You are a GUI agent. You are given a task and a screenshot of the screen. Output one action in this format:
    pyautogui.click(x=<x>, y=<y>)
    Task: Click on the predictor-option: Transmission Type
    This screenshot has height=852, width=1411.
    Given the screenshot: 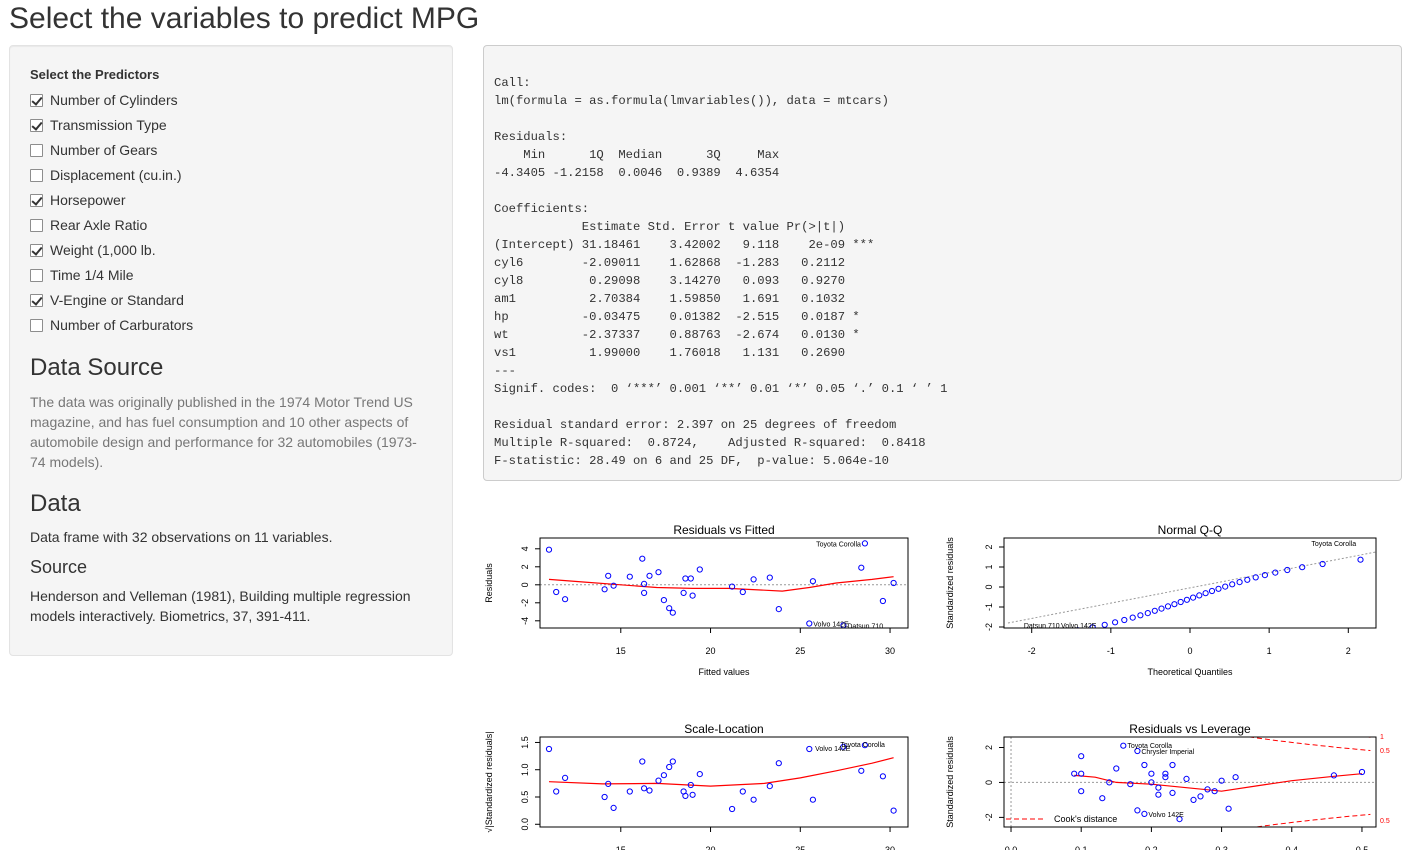 What is the action you would take?
    pyautogui.click(x=98, y=125)
    